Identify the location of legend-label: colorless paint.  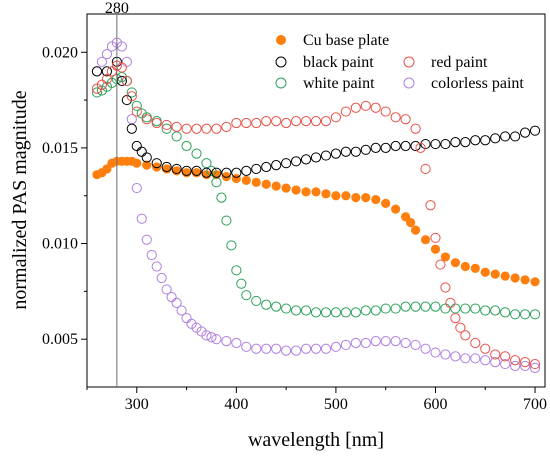
(477, 83).